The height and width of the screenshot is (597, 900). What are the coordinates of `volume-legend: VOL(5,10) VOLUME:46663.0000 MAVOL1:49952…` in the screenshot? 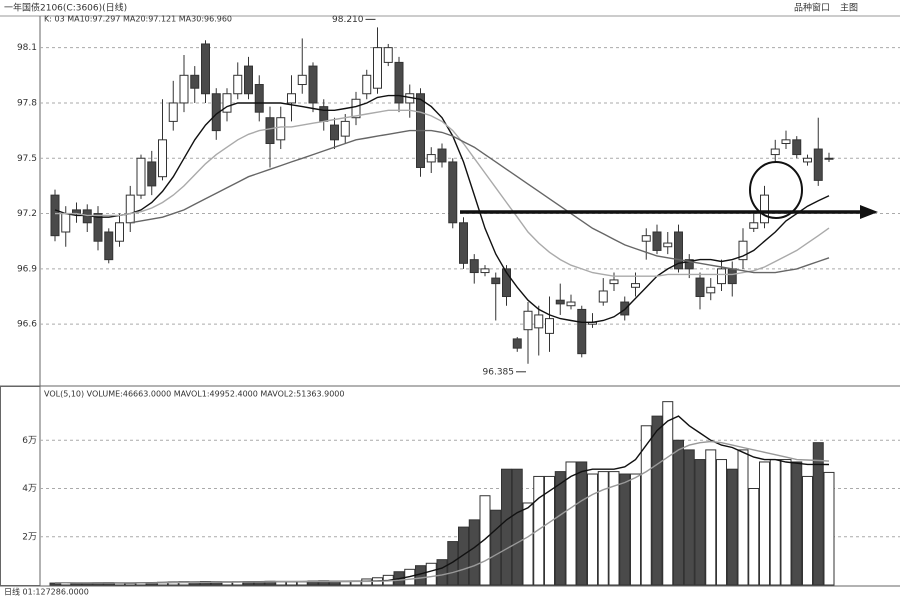 It's located at (194, 394).